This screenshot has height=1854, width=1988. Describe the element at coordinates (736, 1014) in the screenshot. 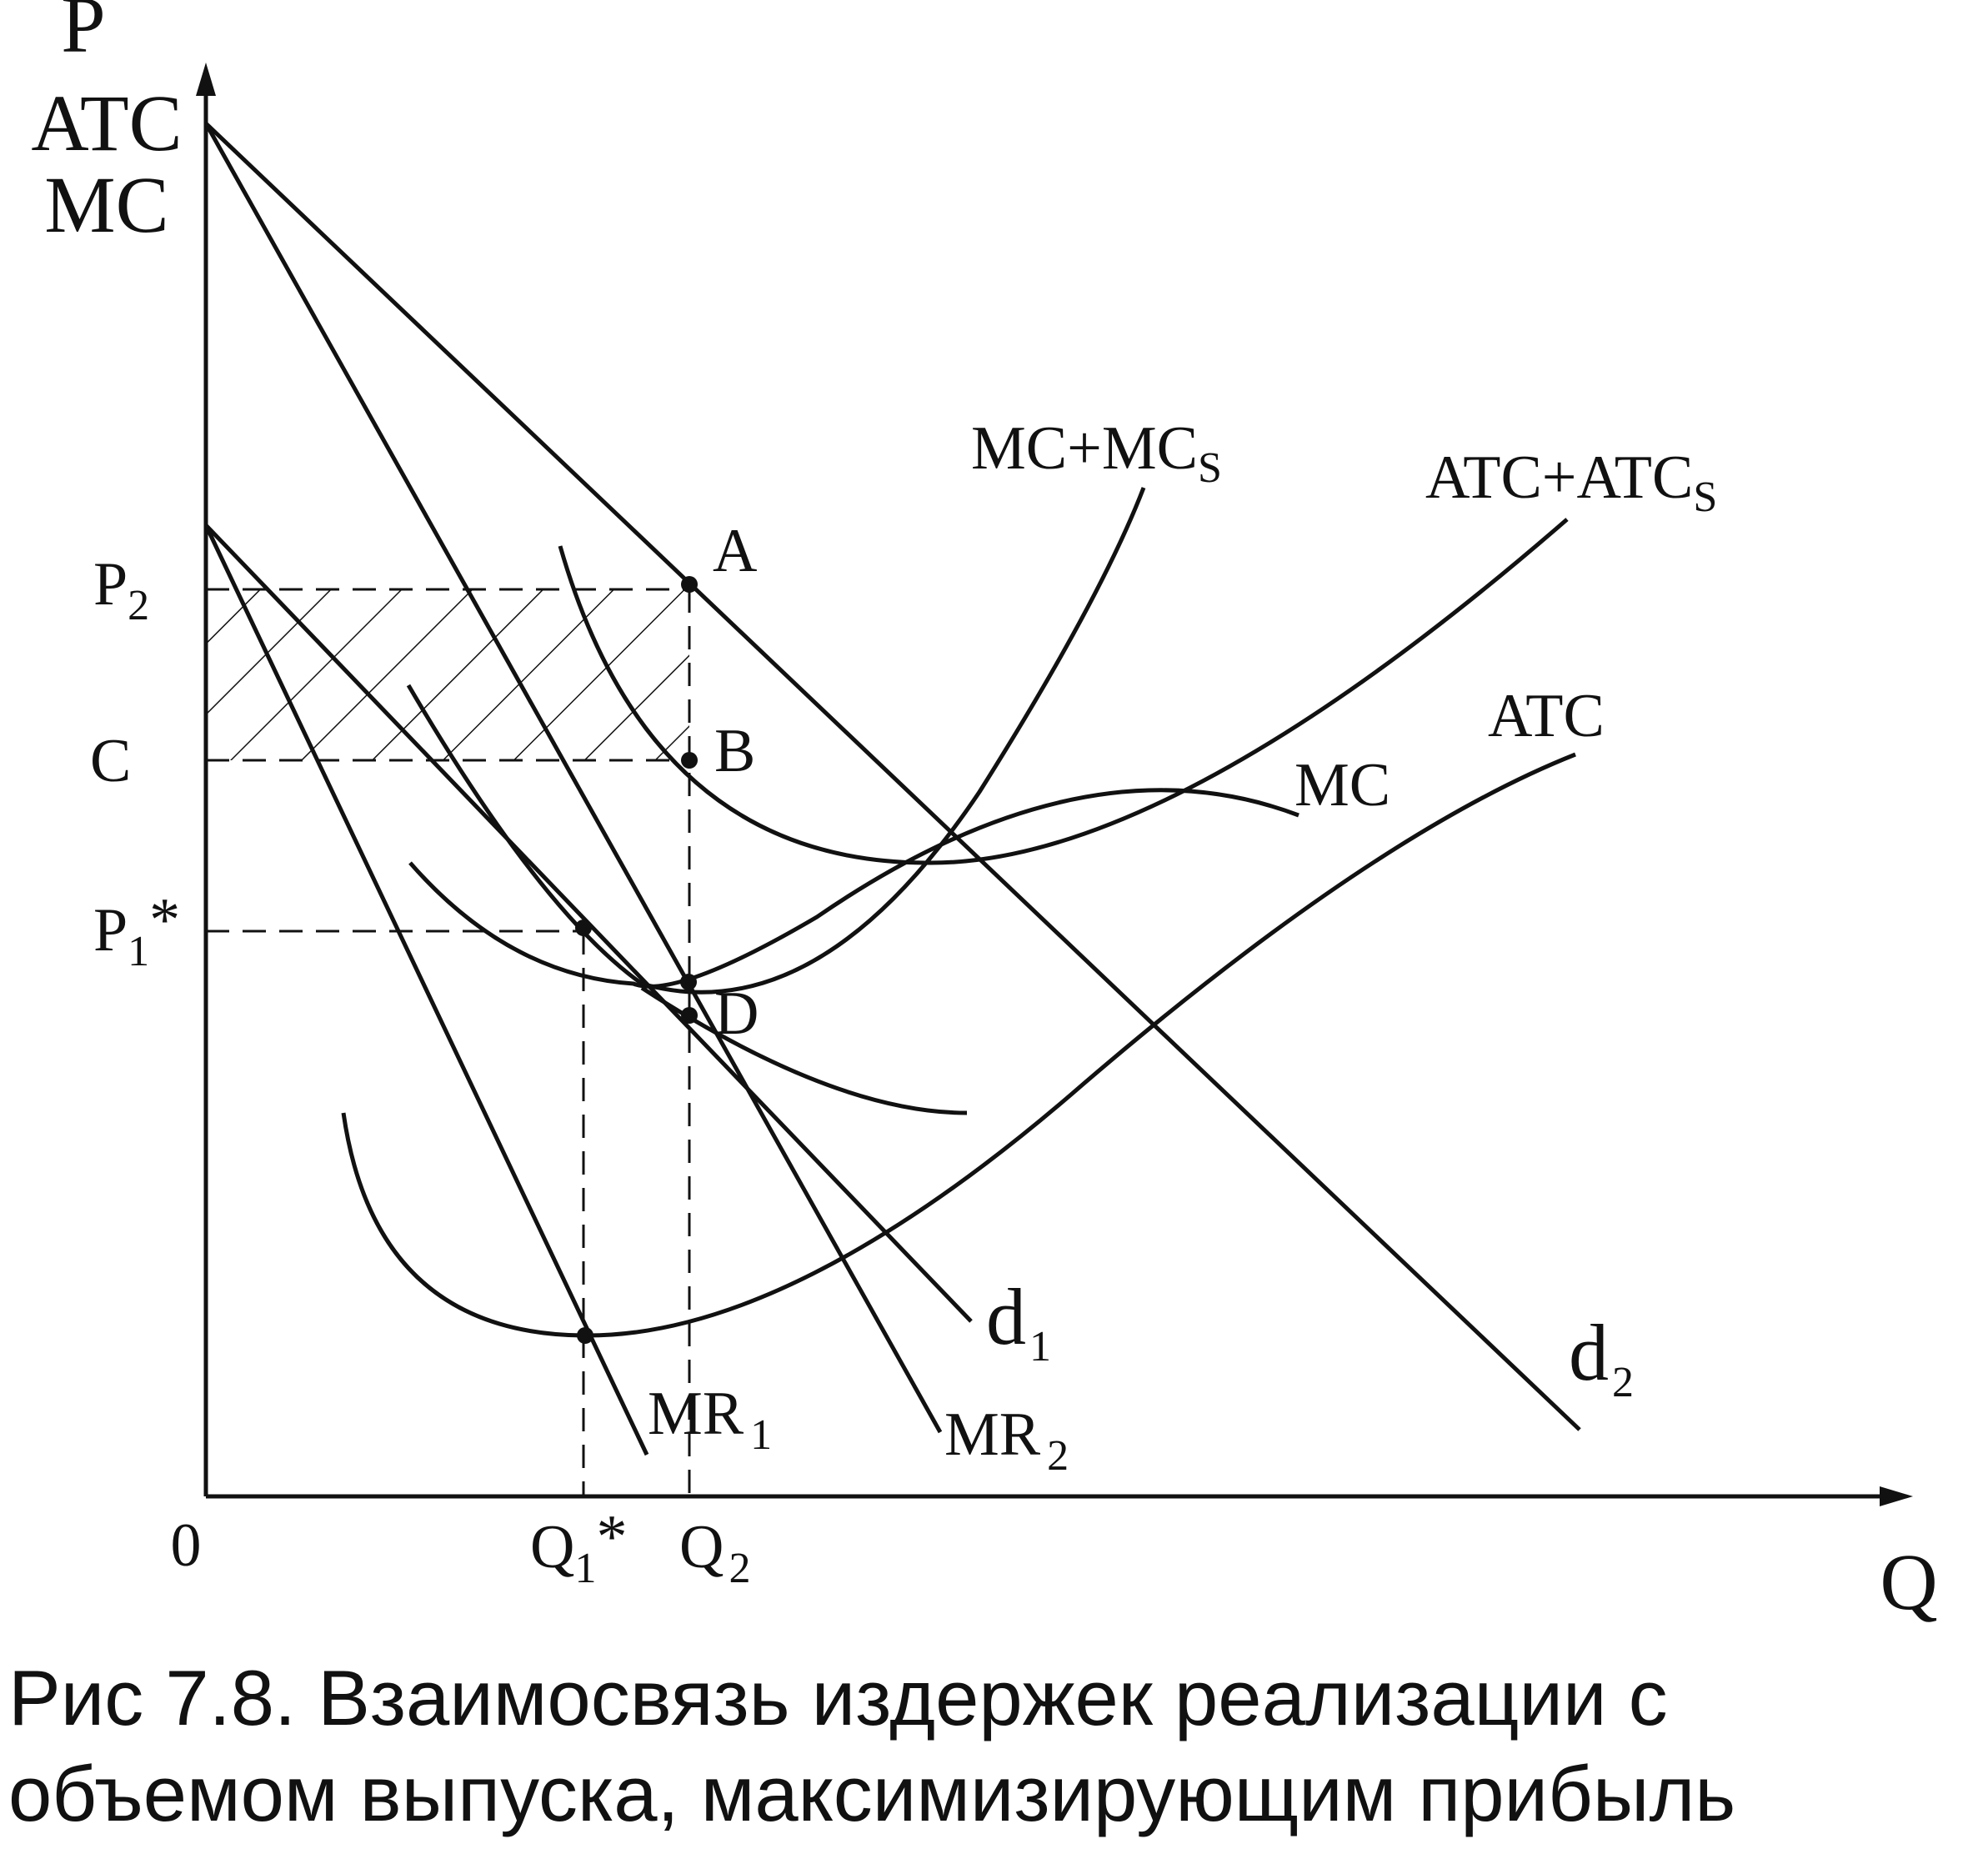

I see `point-d-label: D` at that location.